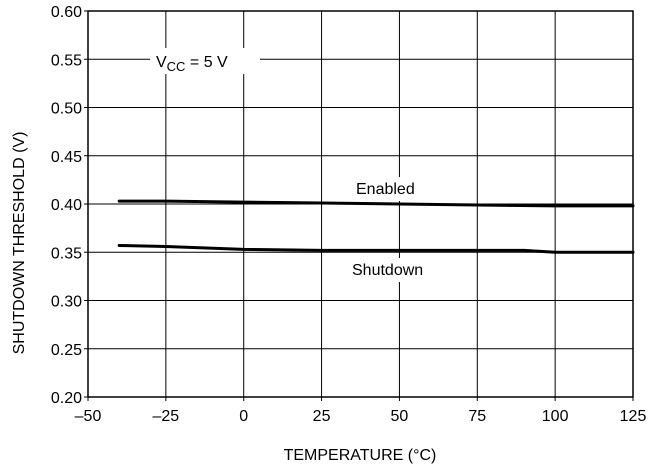 This screenshot has width=653, height=473. Describe the element at coordinates (555, 416) in the screenshot. I see `x-tick-label: 100` at that location.